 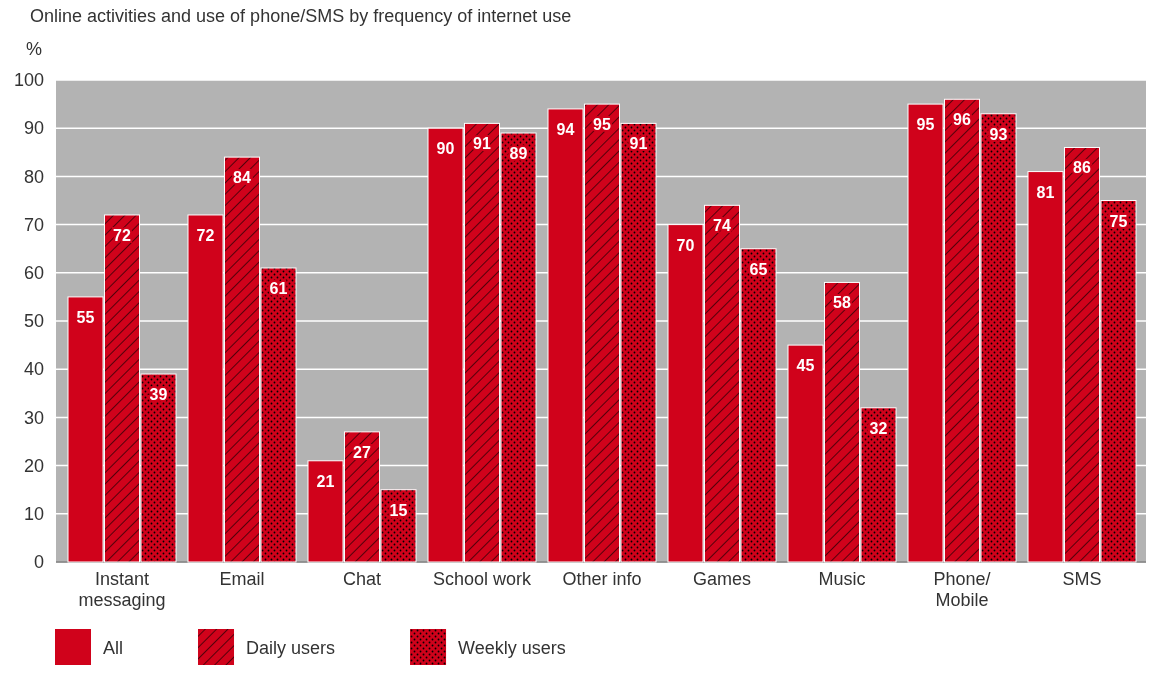 What do you see at coordinates (325, 481) in the screenshot?
I see `data-label: 21` at bounding box center [325, 481].